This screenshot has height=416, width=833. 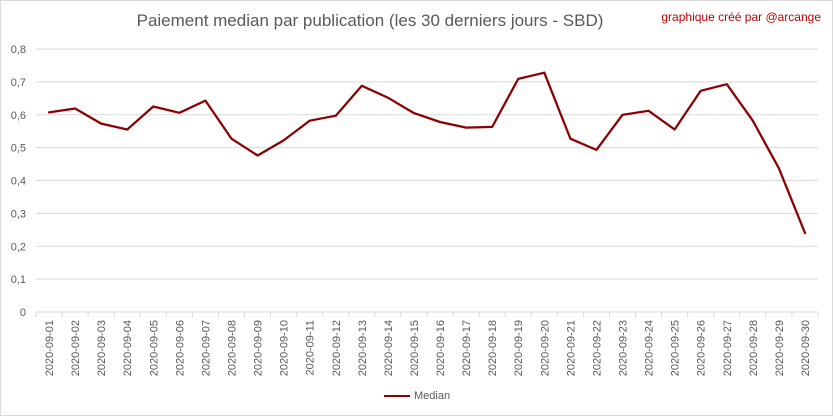 I want to click on legend: Median, so click(x=417, y=396).